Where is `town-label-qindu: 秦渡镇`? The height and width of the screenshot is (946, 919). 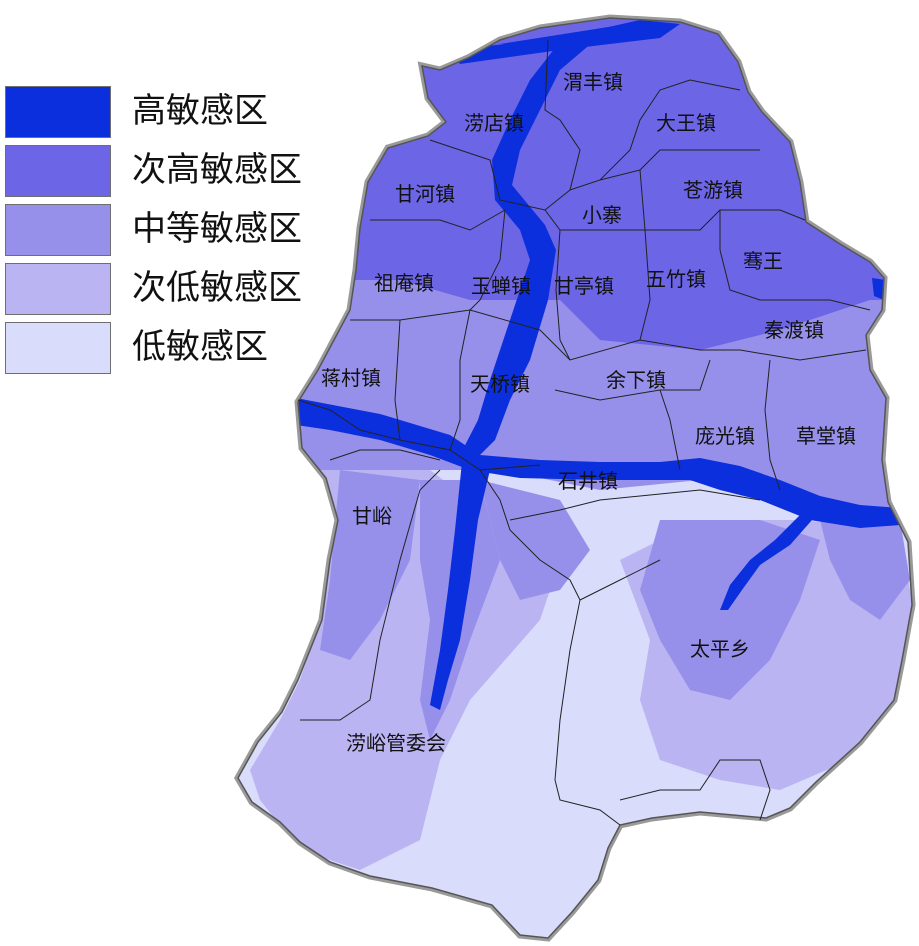
town-label-qindu: 秦渡镇 is located at coordinates (794, 330).